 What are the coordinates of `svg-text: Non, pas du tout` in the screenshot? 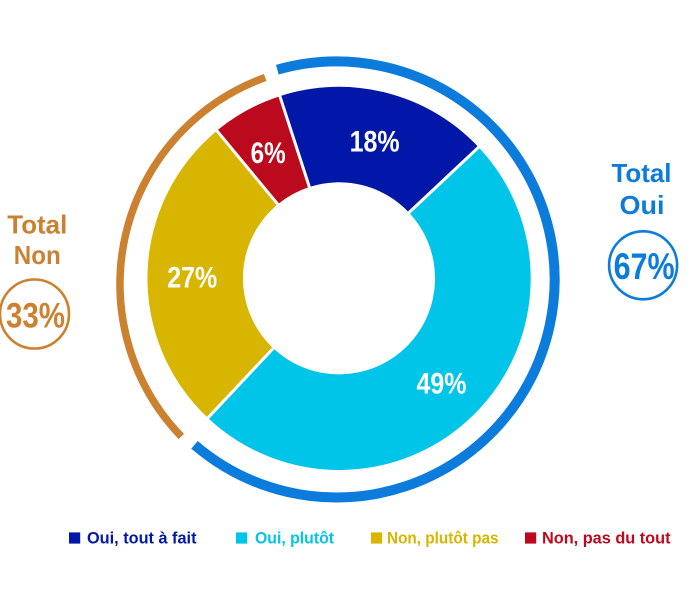 It's located at (606, 538).